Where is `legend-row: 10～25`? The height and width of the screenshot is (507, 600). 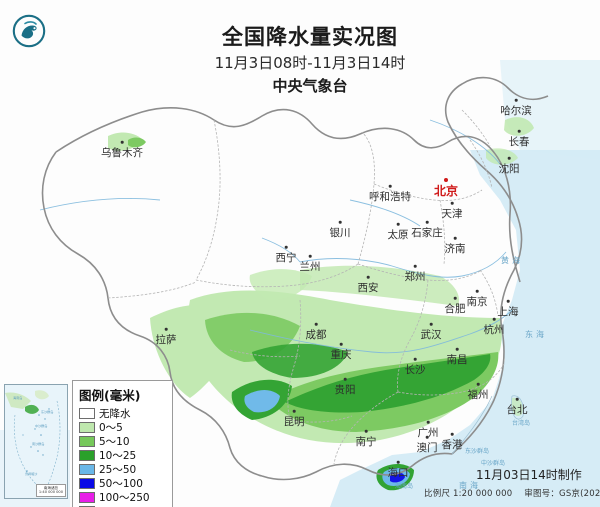
legend-row: 10～25 is located at coordinates (123, 455).